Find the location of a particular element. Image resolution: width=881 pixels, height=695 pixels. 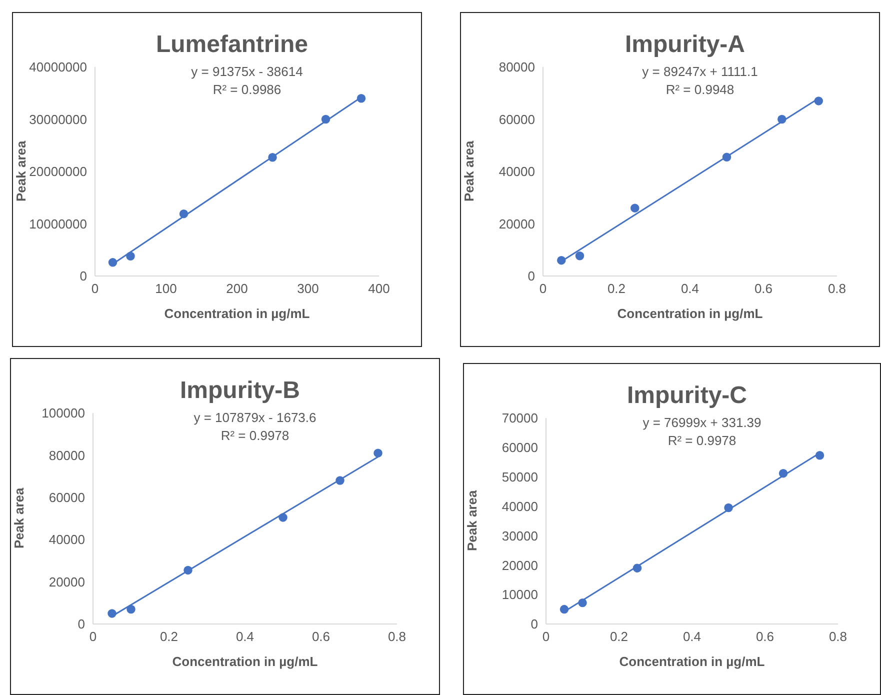

x-tick-label: 400 is located at coordinates (379, 288).